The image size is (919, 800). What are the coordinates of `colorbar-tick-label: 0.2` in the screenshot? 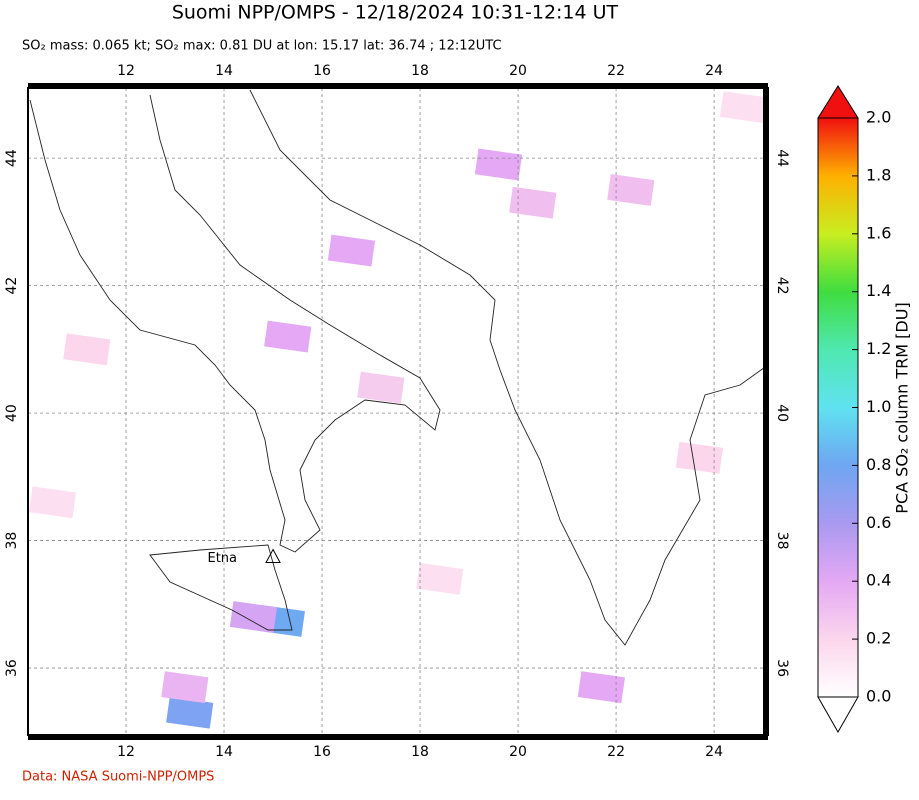 It's located at (878, 638).